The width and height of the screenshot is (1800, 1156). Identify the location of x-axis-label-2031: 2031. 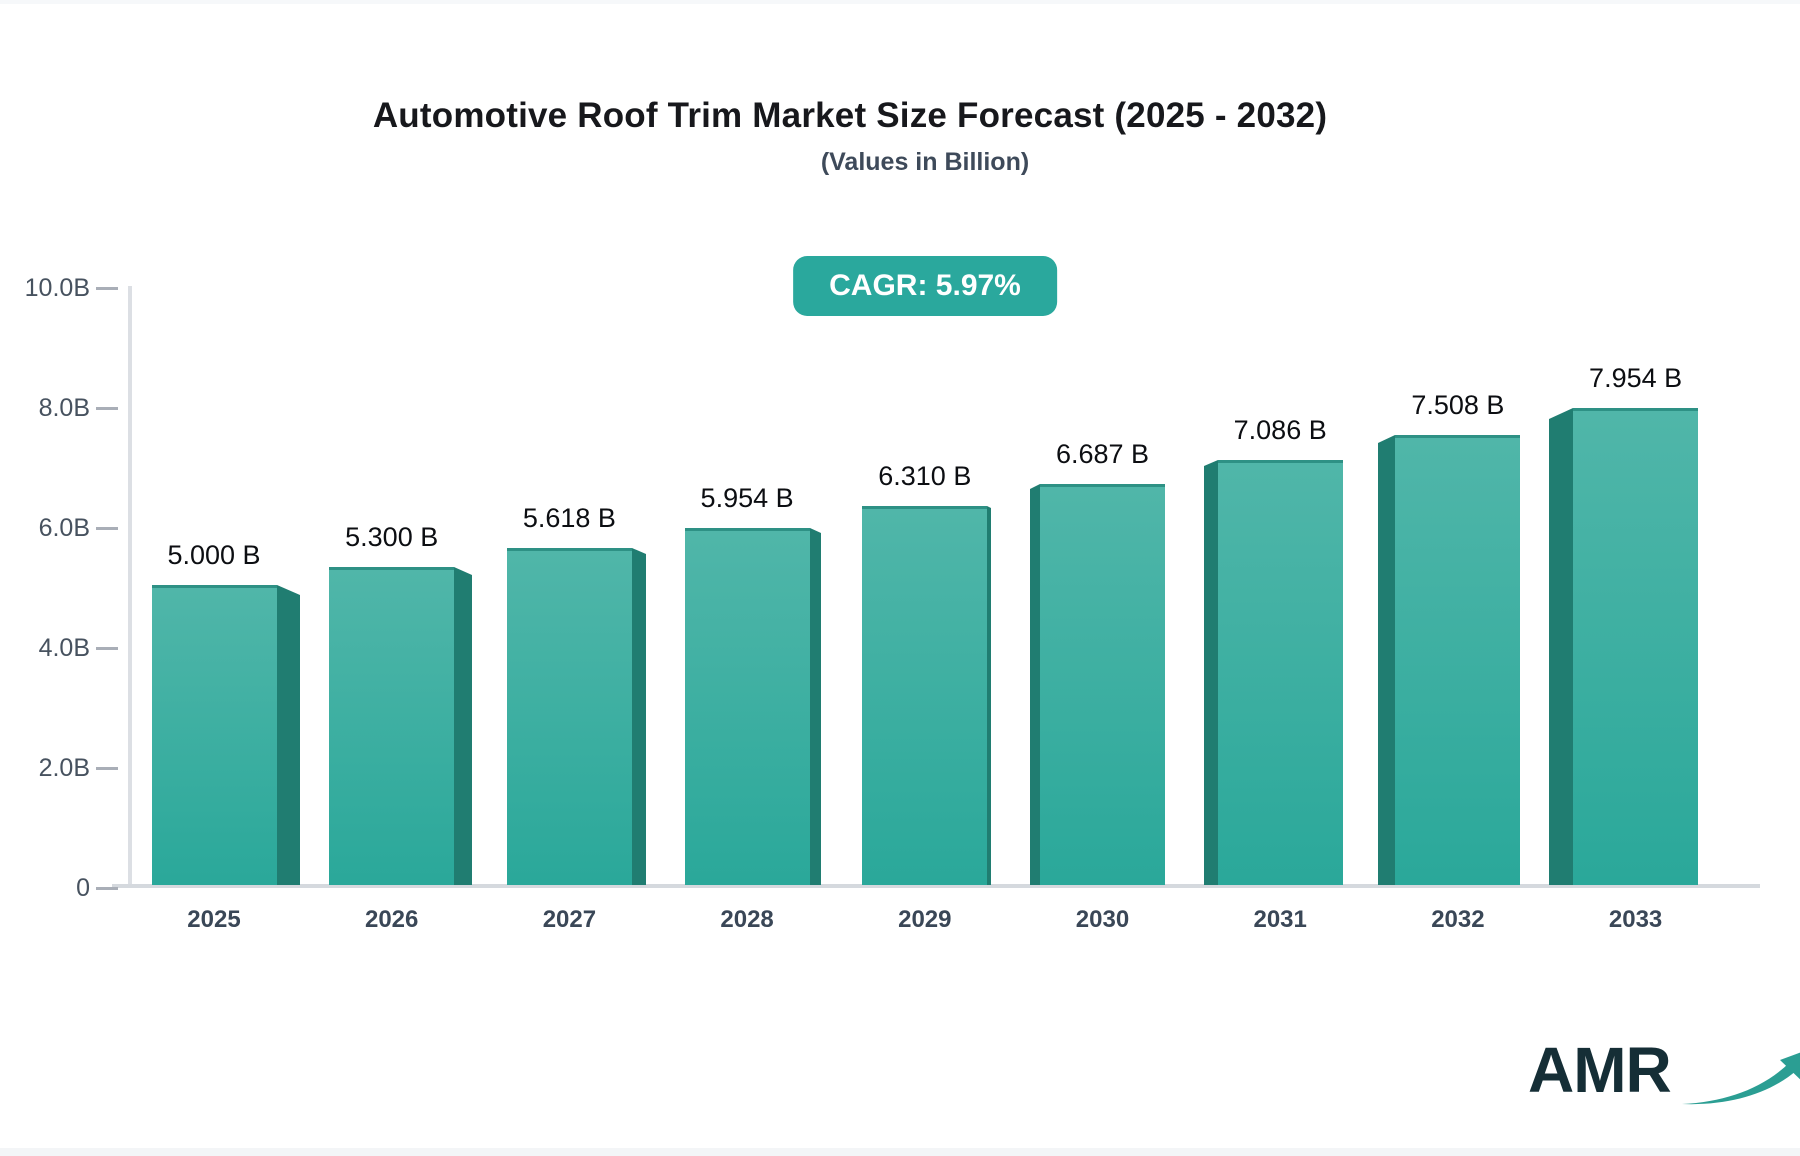
(1280, 919).